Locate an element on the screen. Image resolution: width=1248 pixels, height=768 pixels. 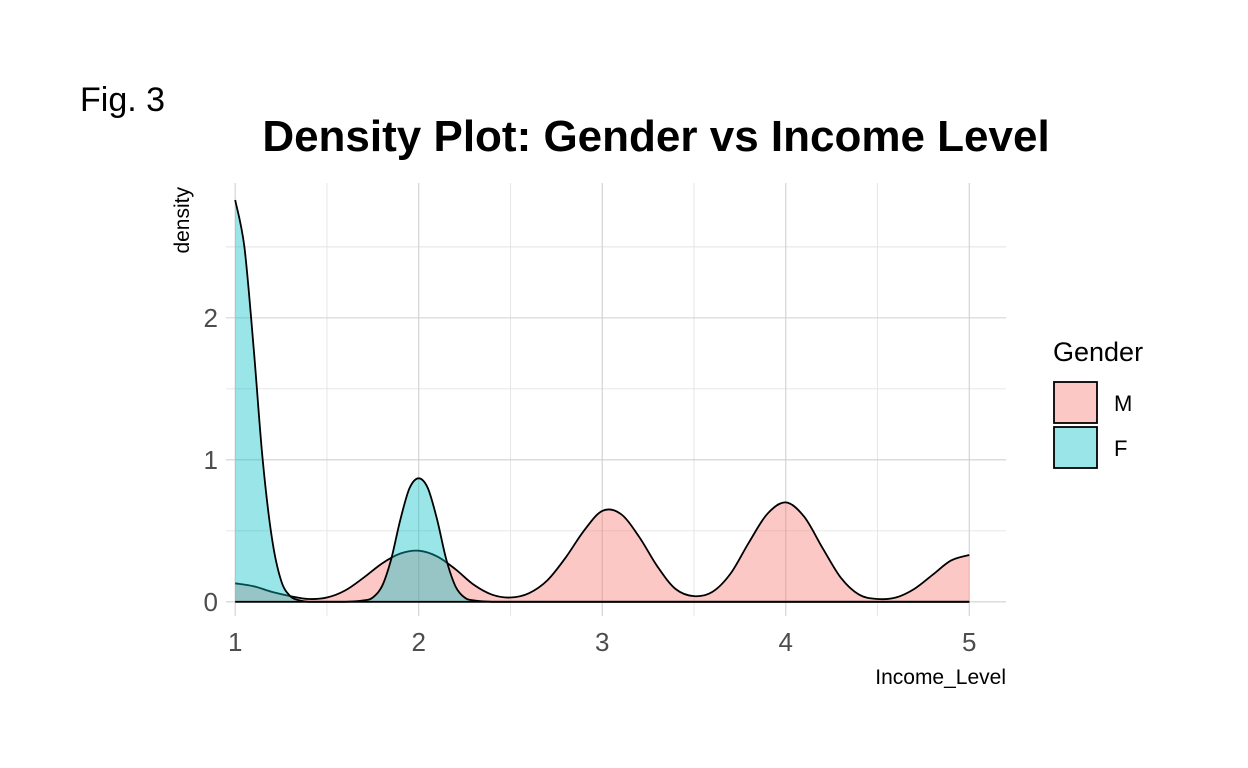
x-tick-label: 2 is located at coordinates (418, 642).